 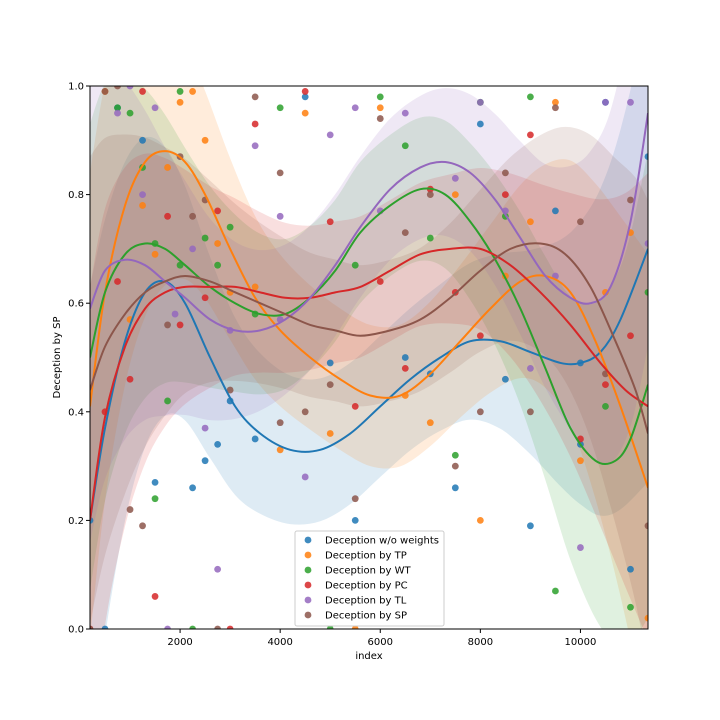 What do you see at coordinates (366, 601) in the screenshot?
I see `legend-label: Deception by TL` at bounding box center [366, 601].